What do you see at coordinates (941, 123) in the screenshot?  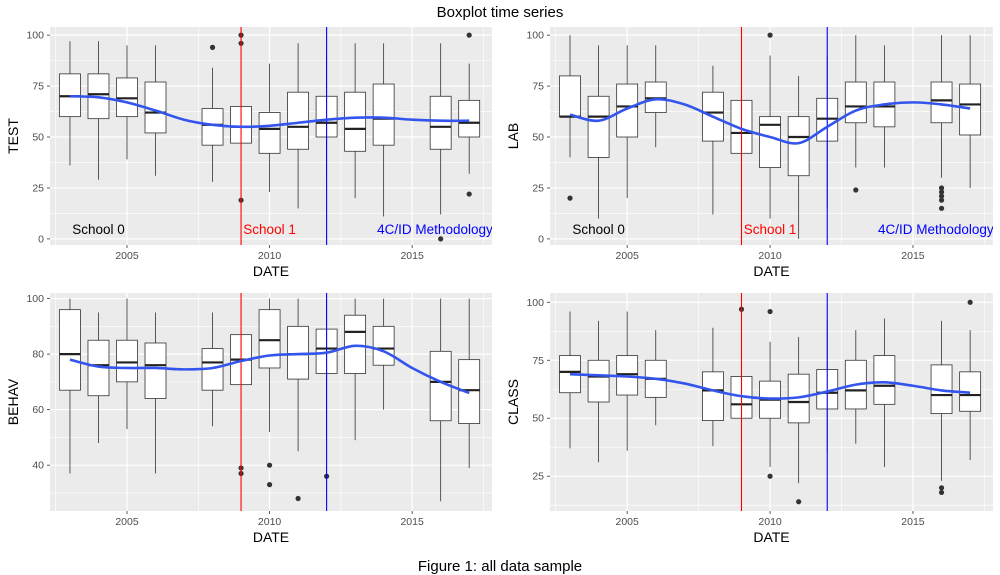 I see `box-2016` at bounding box center [941, 123].